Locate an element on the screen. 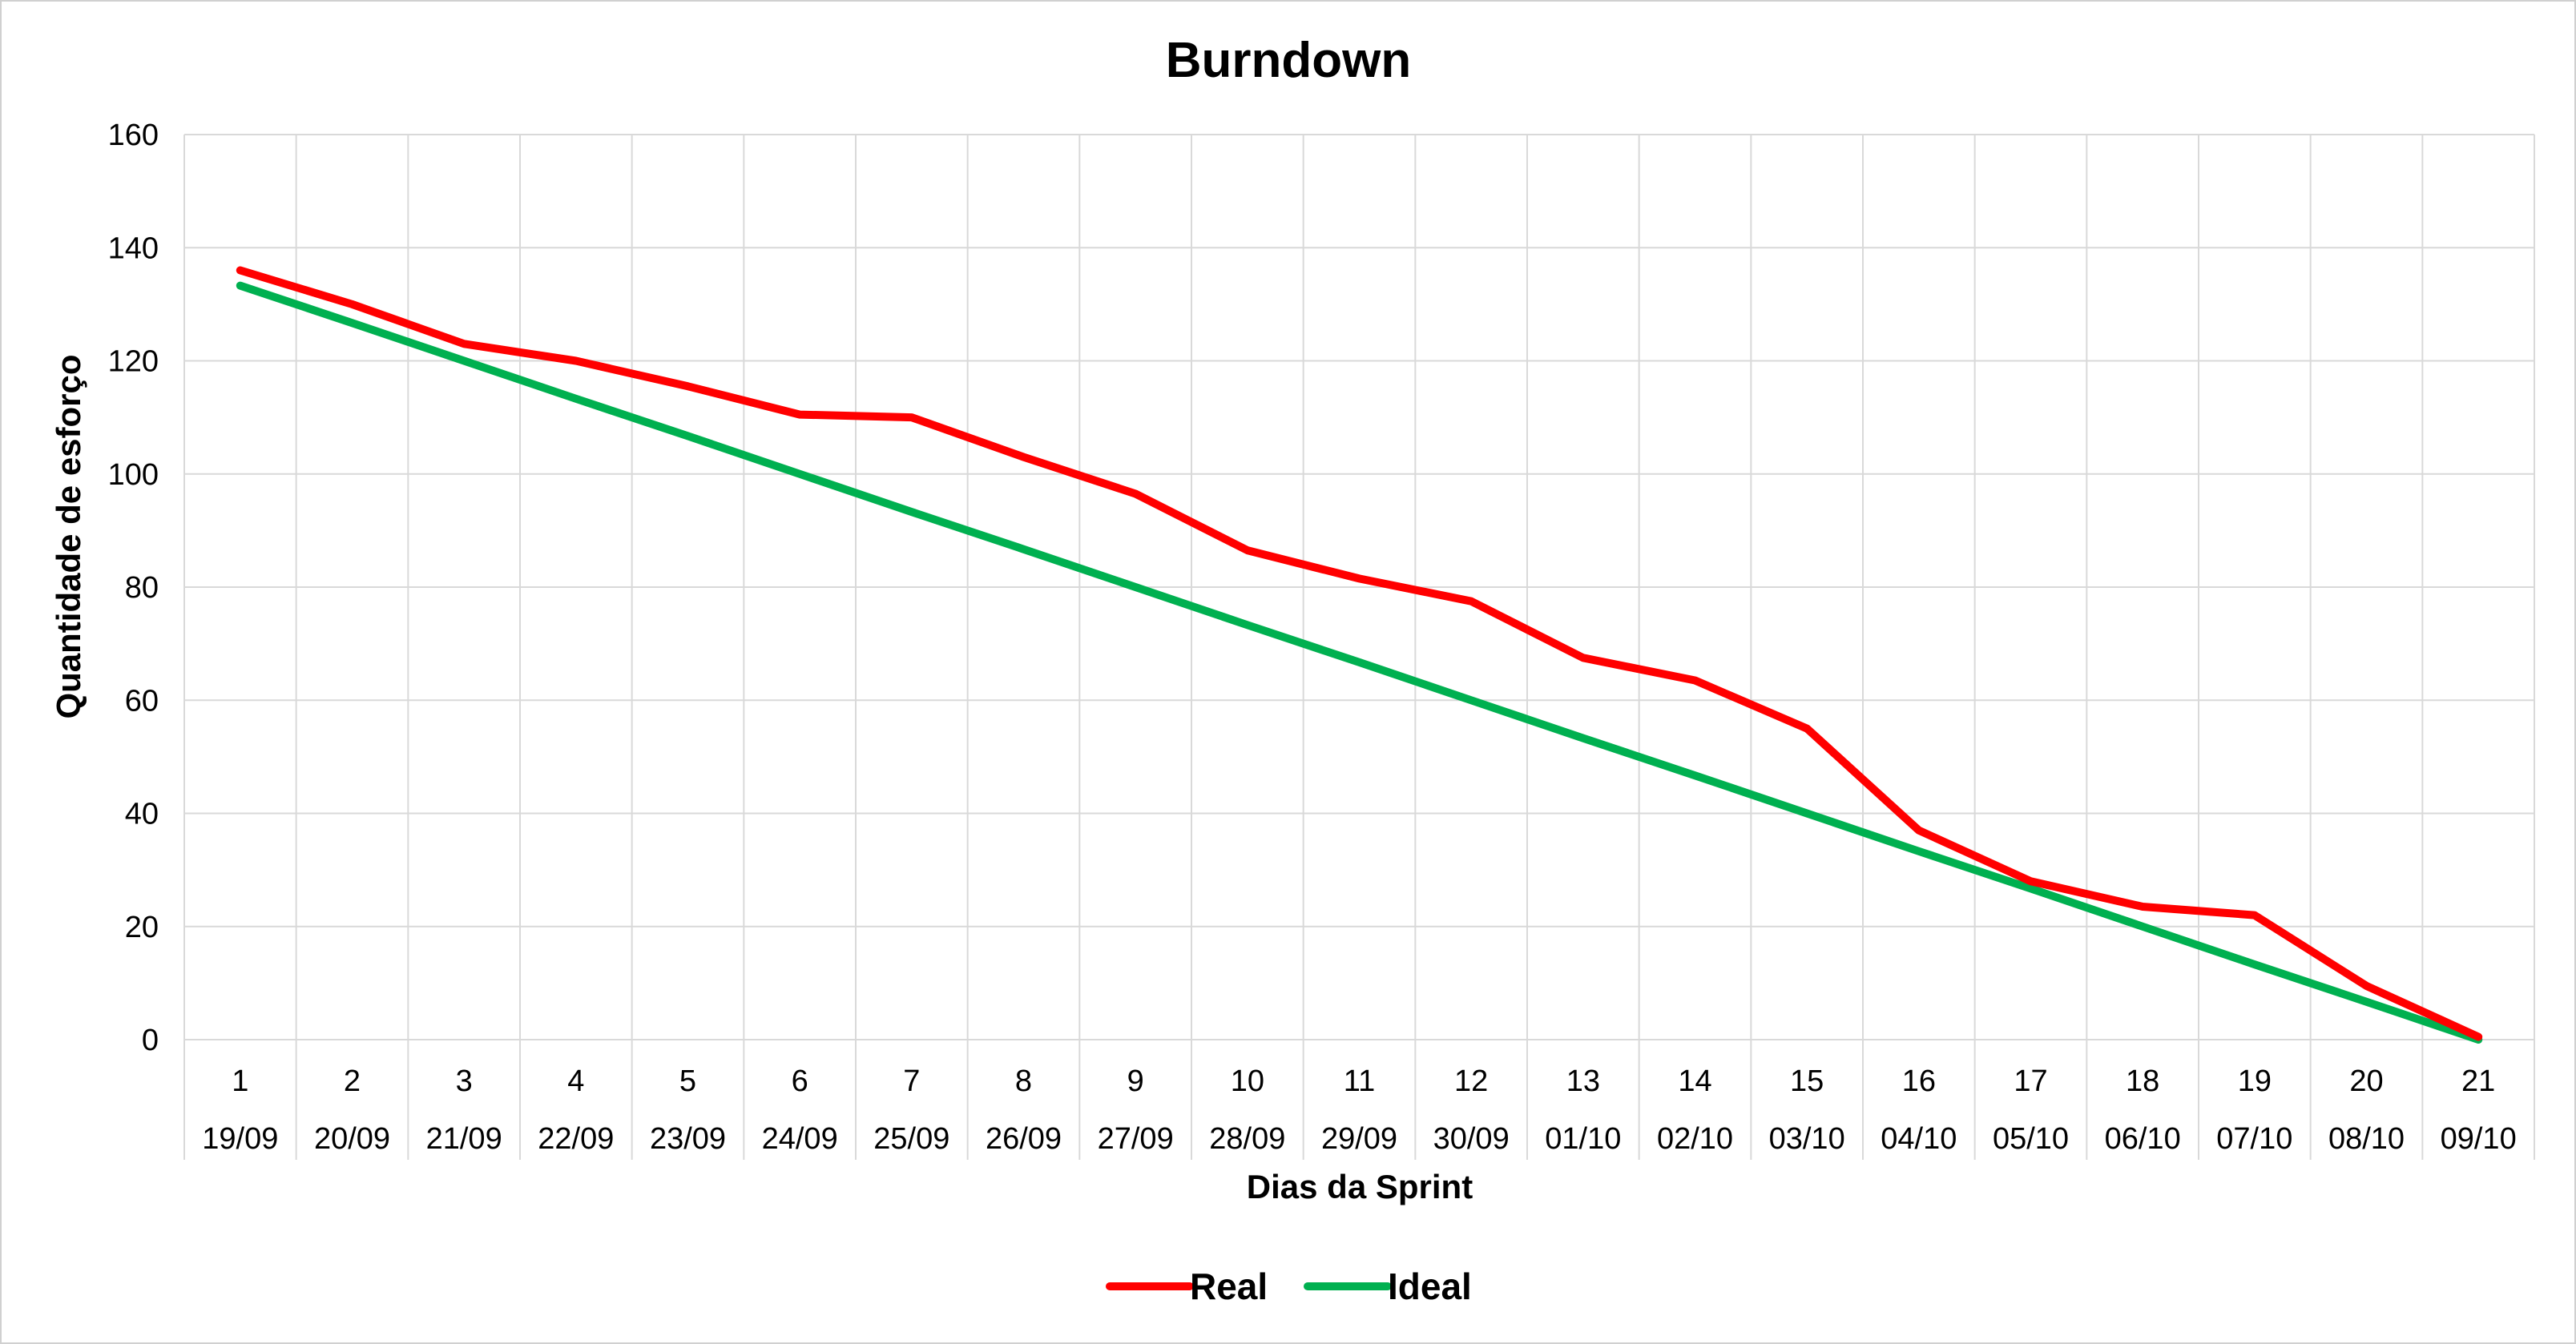 This screenshot has width=2576, height=1344. legend-label-ideal: Ideal is located at coordinates (1430, 1286).